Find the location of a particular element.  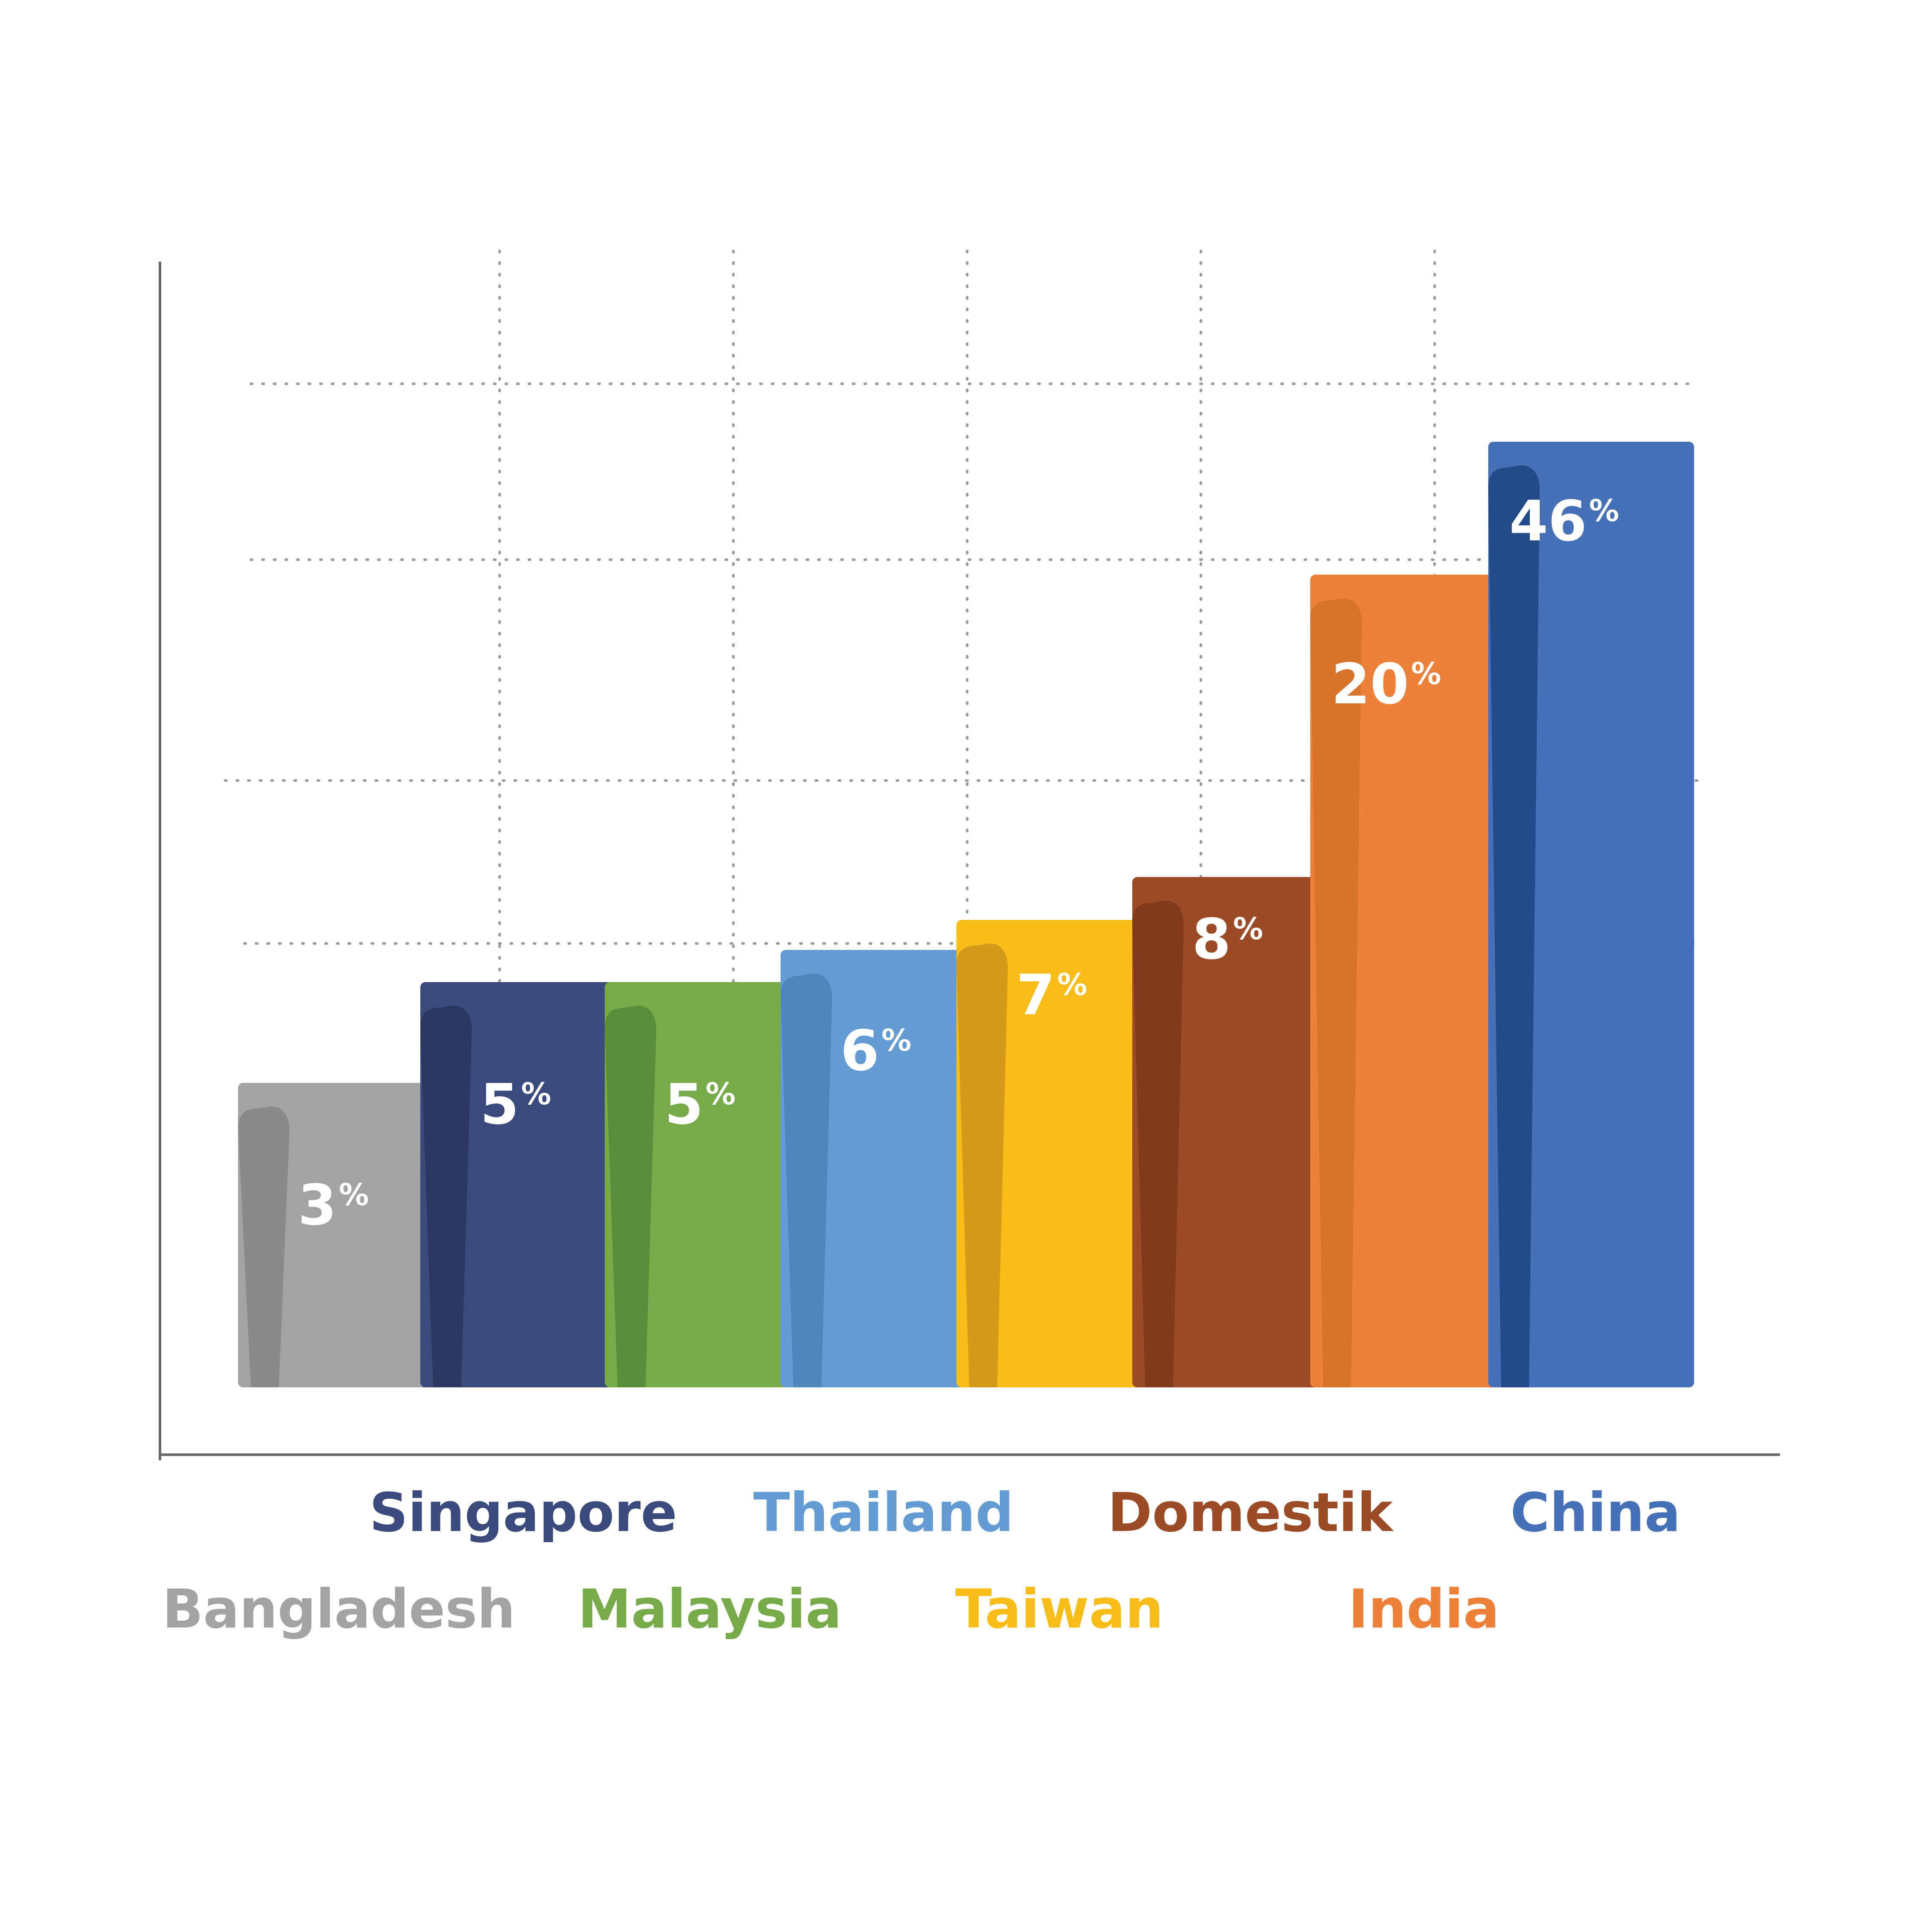

bar-shade-thailand is located at coordinates (806, 1180).